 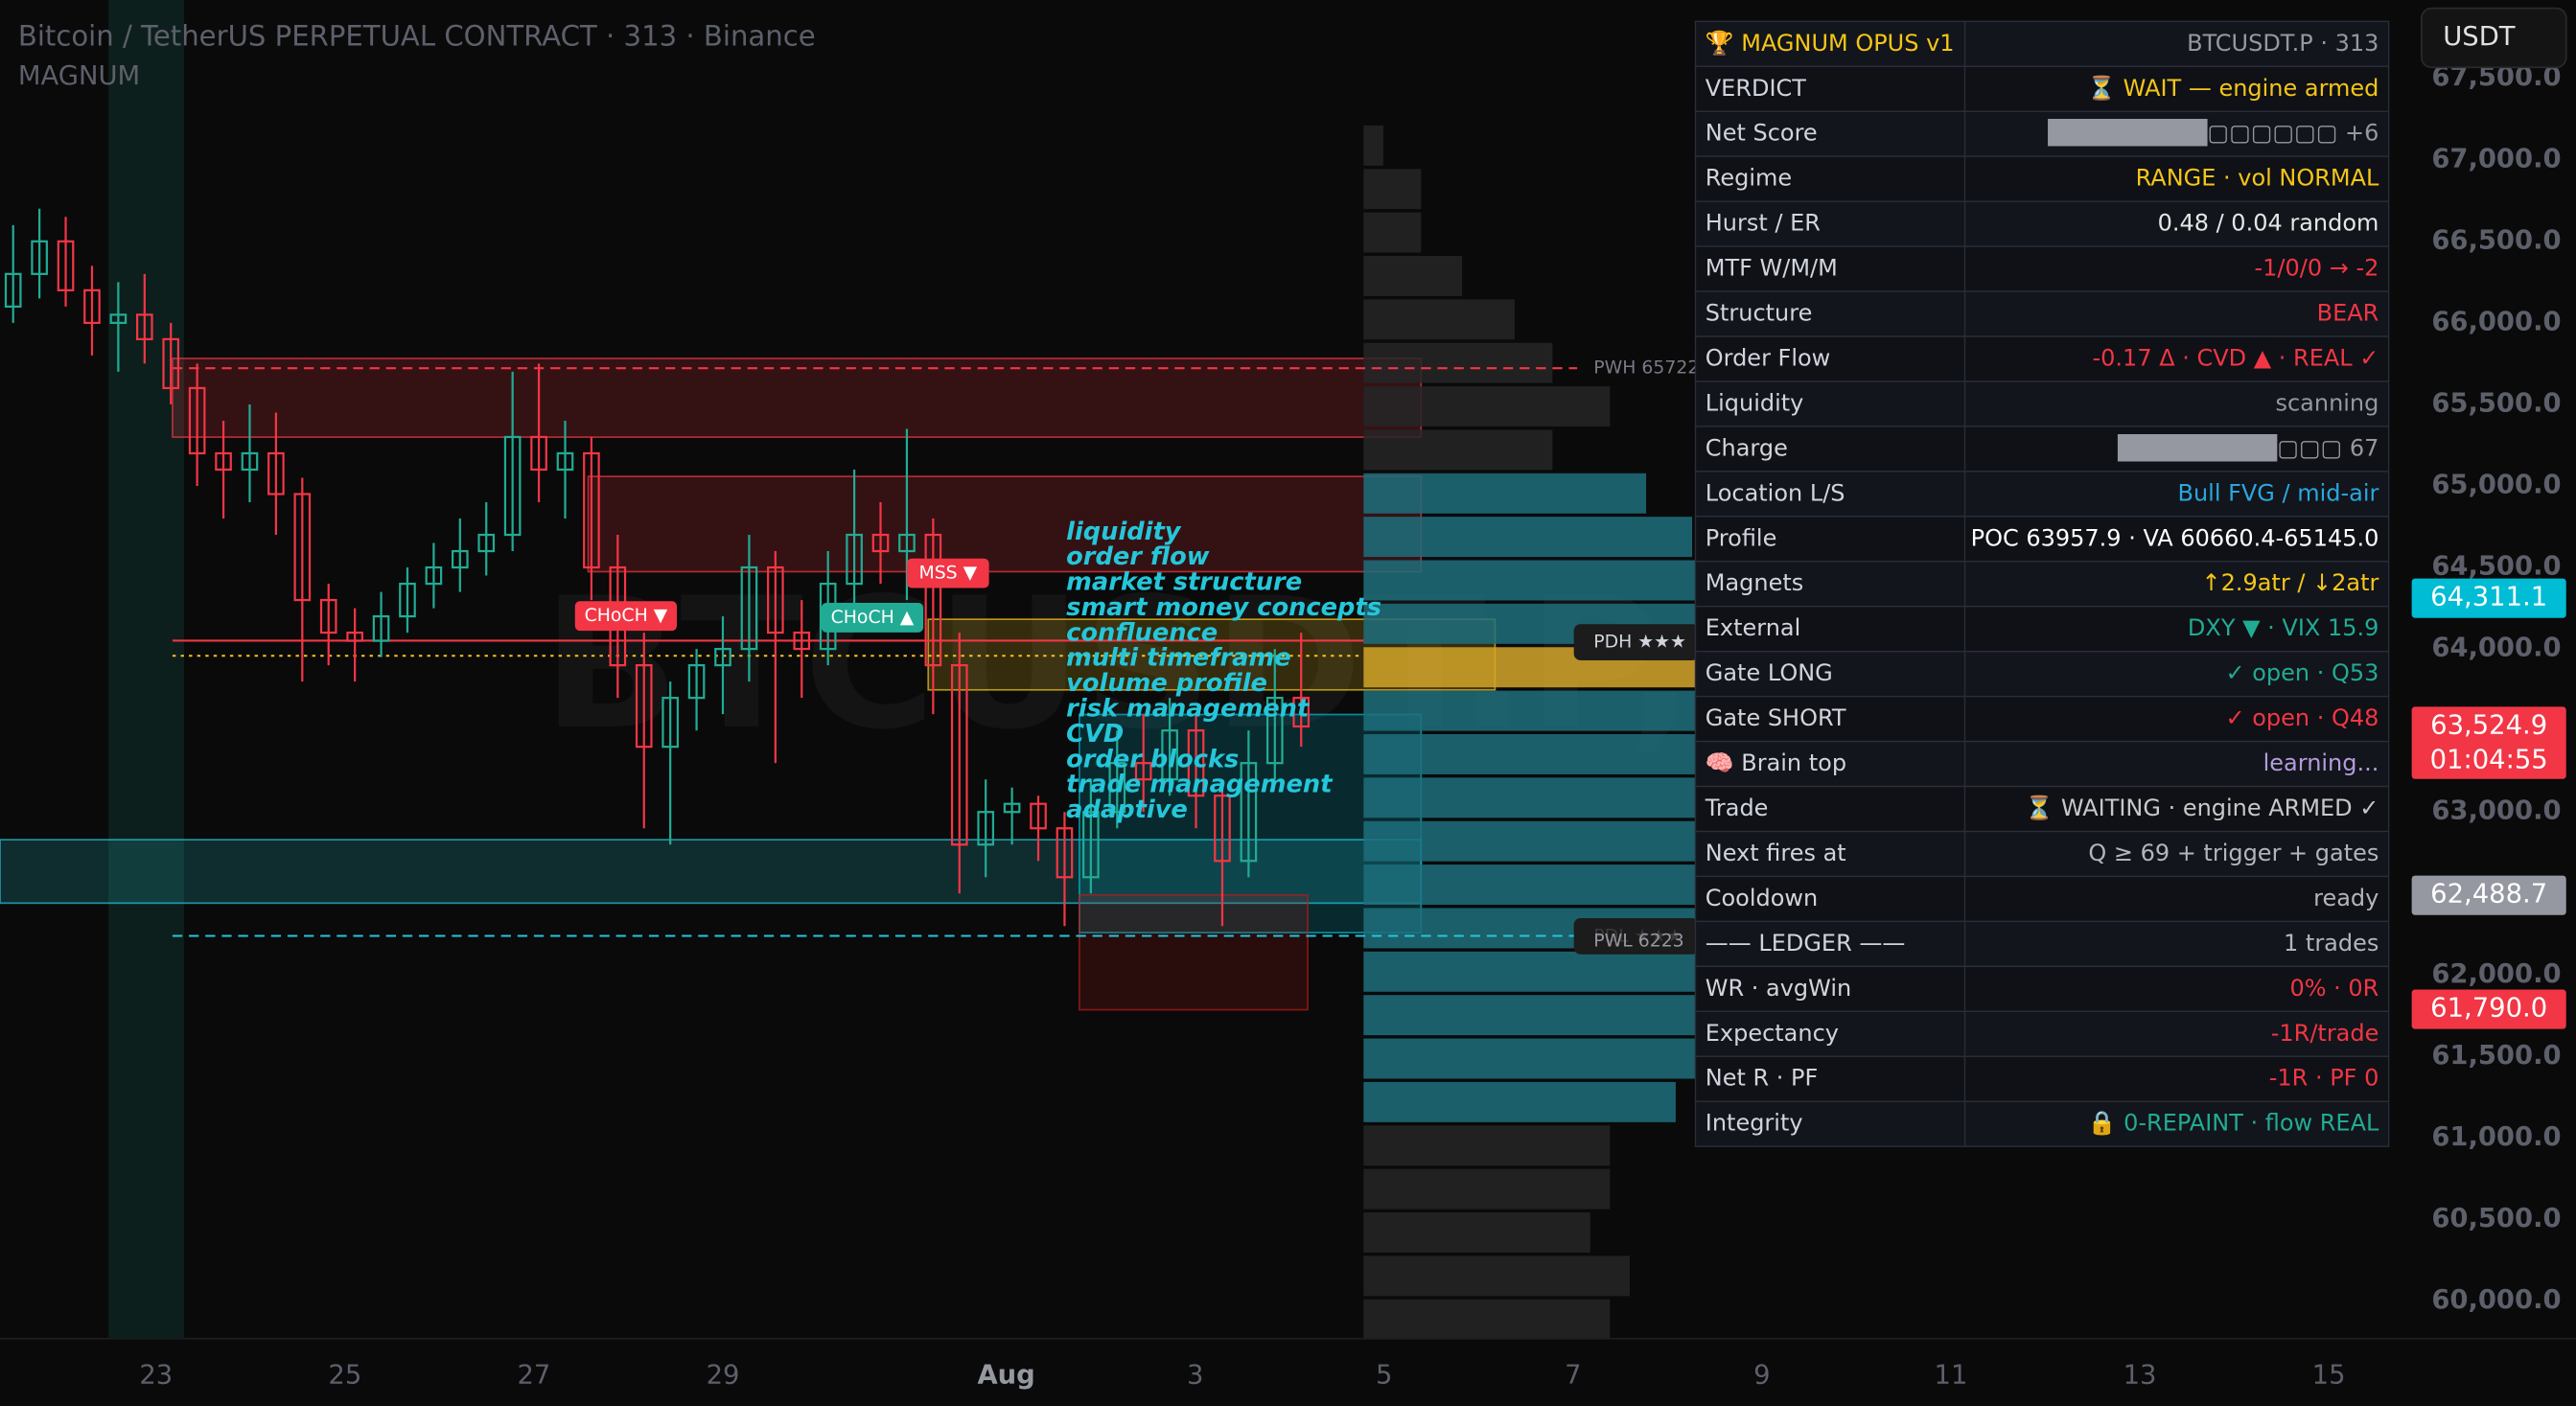 What do you see at coordinates (2302, 717) in the screenshot?
I see `row-value: ✓ open · Q48` at bounding box center [2302, 717].